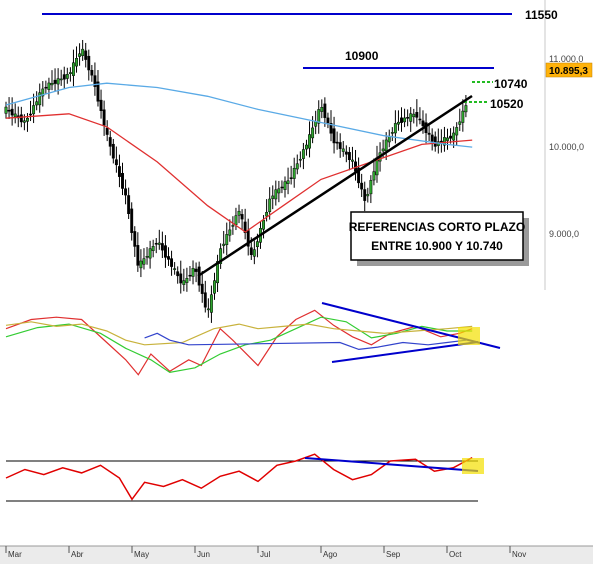 This screenshot has height=564, width=593. What do you see at coordinates (391, 464) in the screenshot?
I see `osc2-trendline` at bounding box center [391, 464].